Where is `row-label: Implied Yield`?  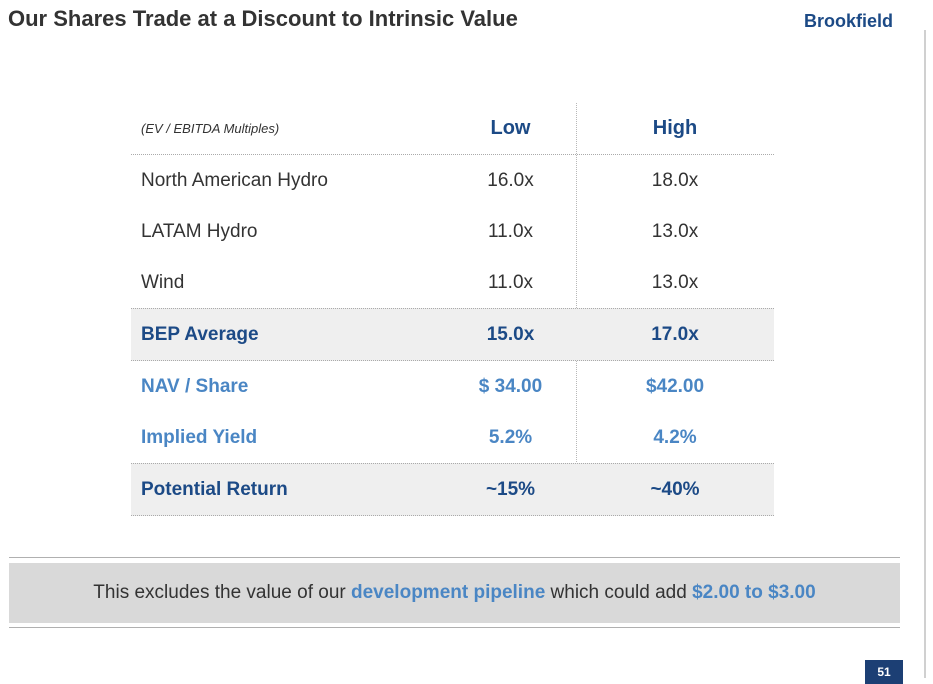 row-label: Implied Yield is located at coordinates (199, 437).